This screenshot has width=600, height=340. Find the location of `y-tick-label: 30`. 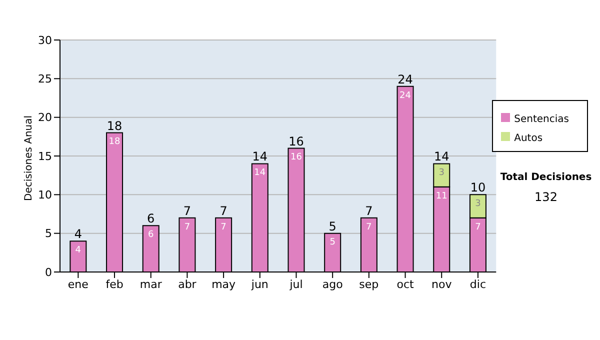

y-tick-label: 30 is located at coordinates (45, 40).